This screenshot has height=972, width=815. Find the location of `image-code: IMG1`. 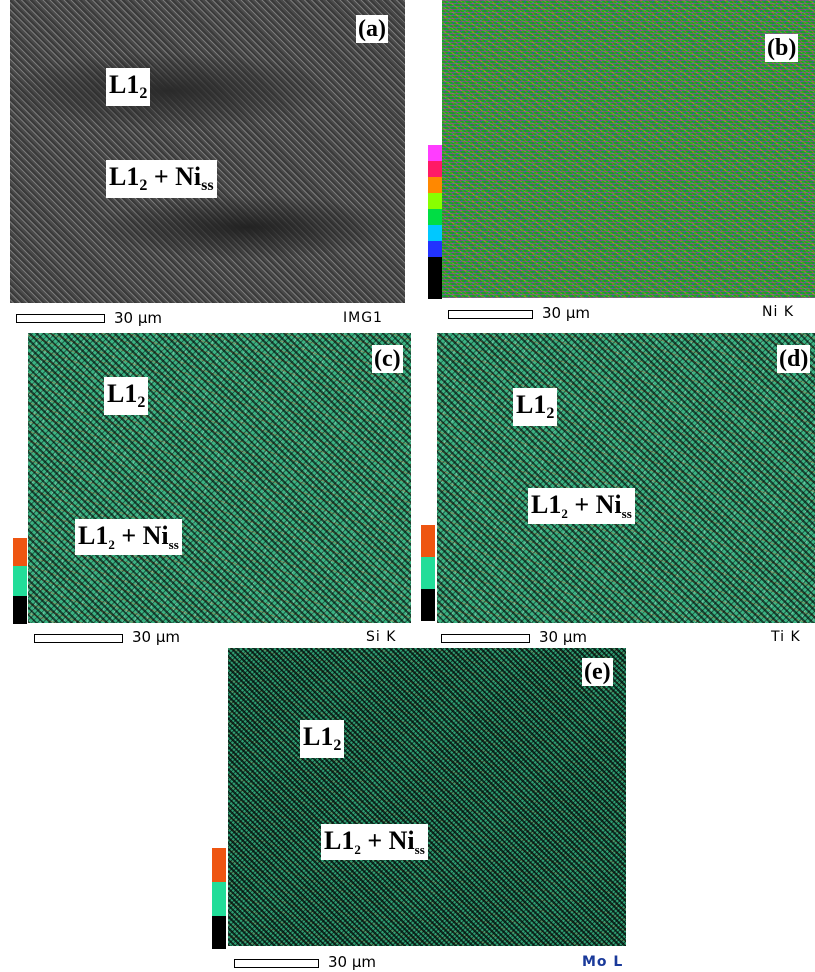

image-code: IMG1 is located at coordinates (363, 318).